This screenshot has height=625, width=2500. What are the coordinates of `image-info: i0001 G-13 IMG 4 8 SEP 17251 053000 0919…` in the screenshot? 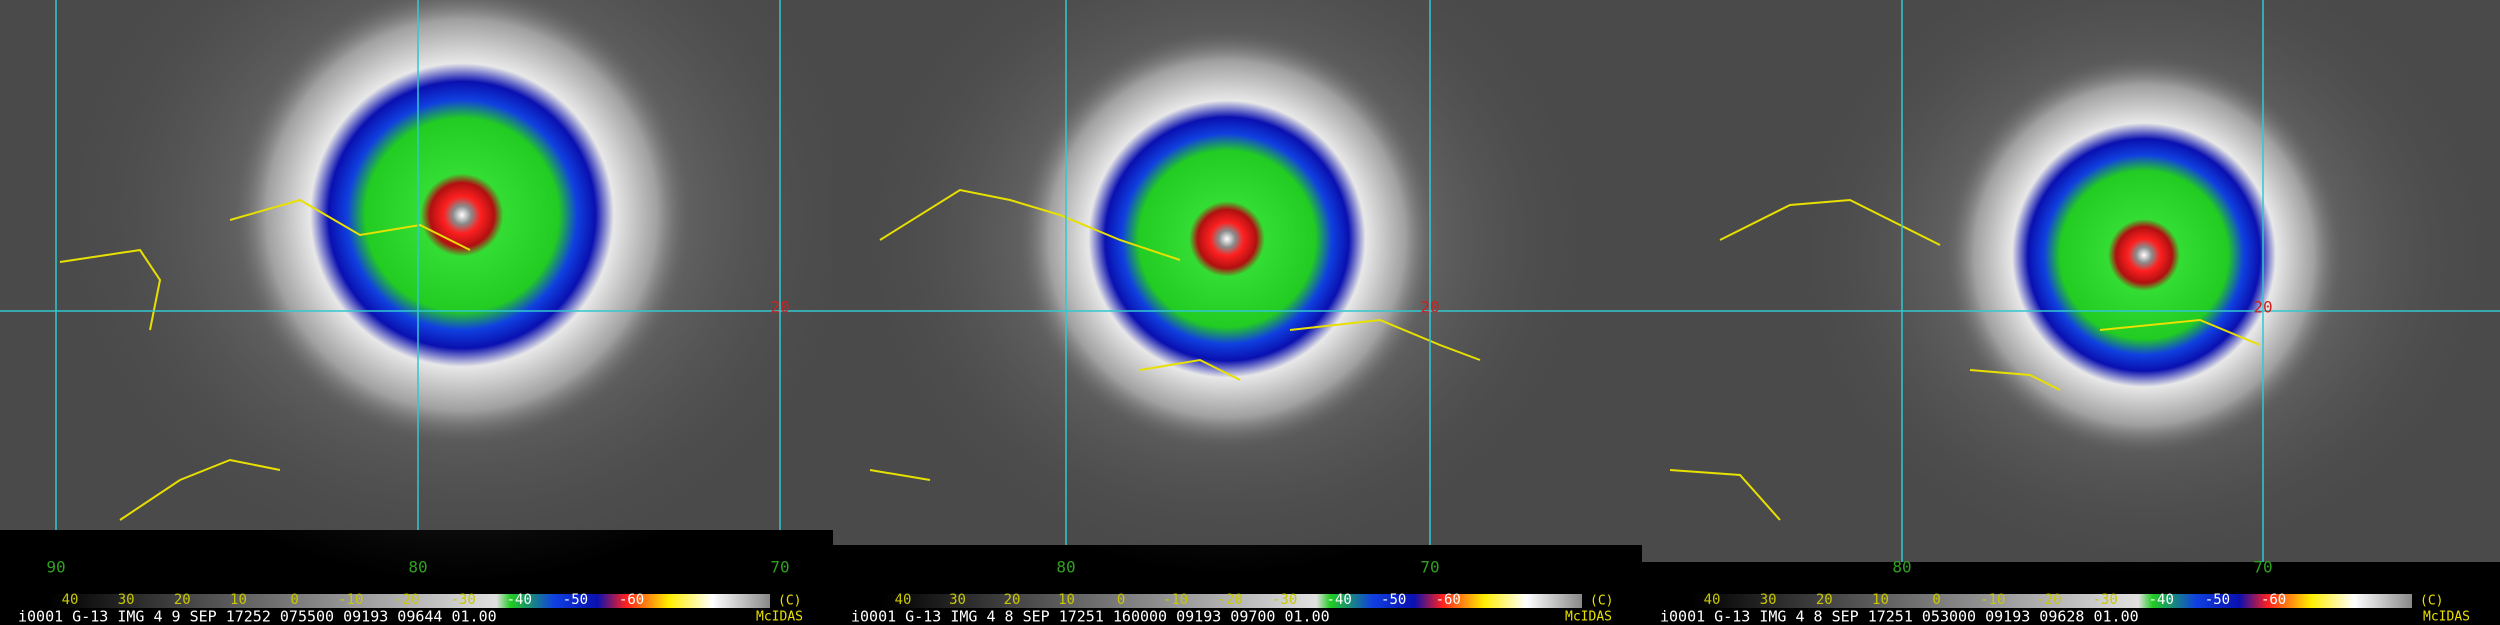 It's located at (1899, 616).